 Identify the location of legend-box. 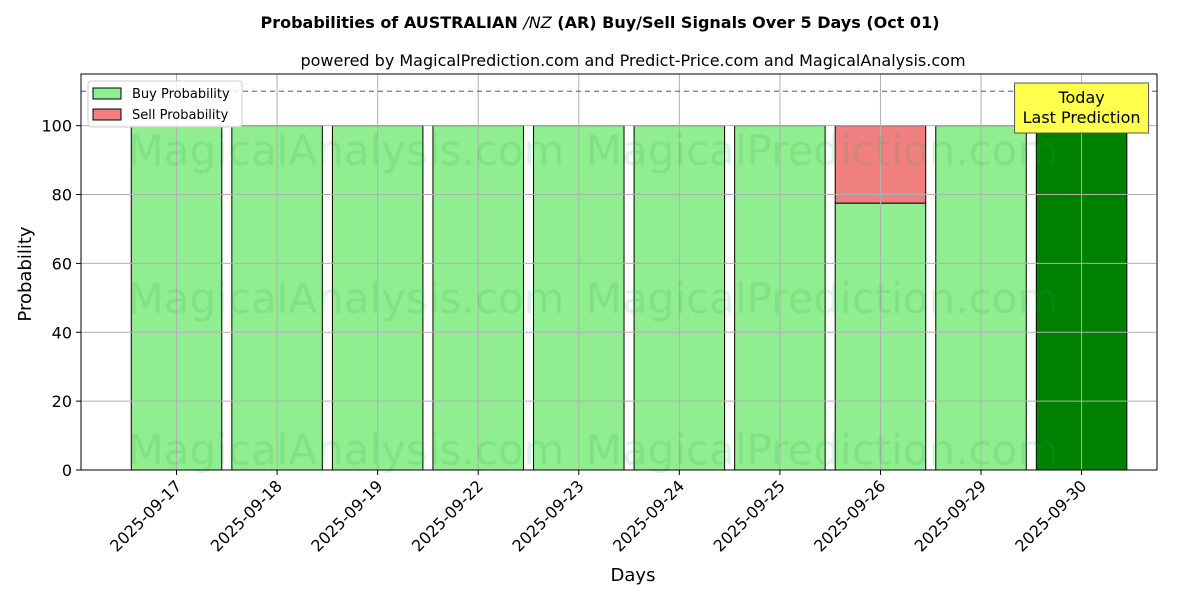
(165, 104).